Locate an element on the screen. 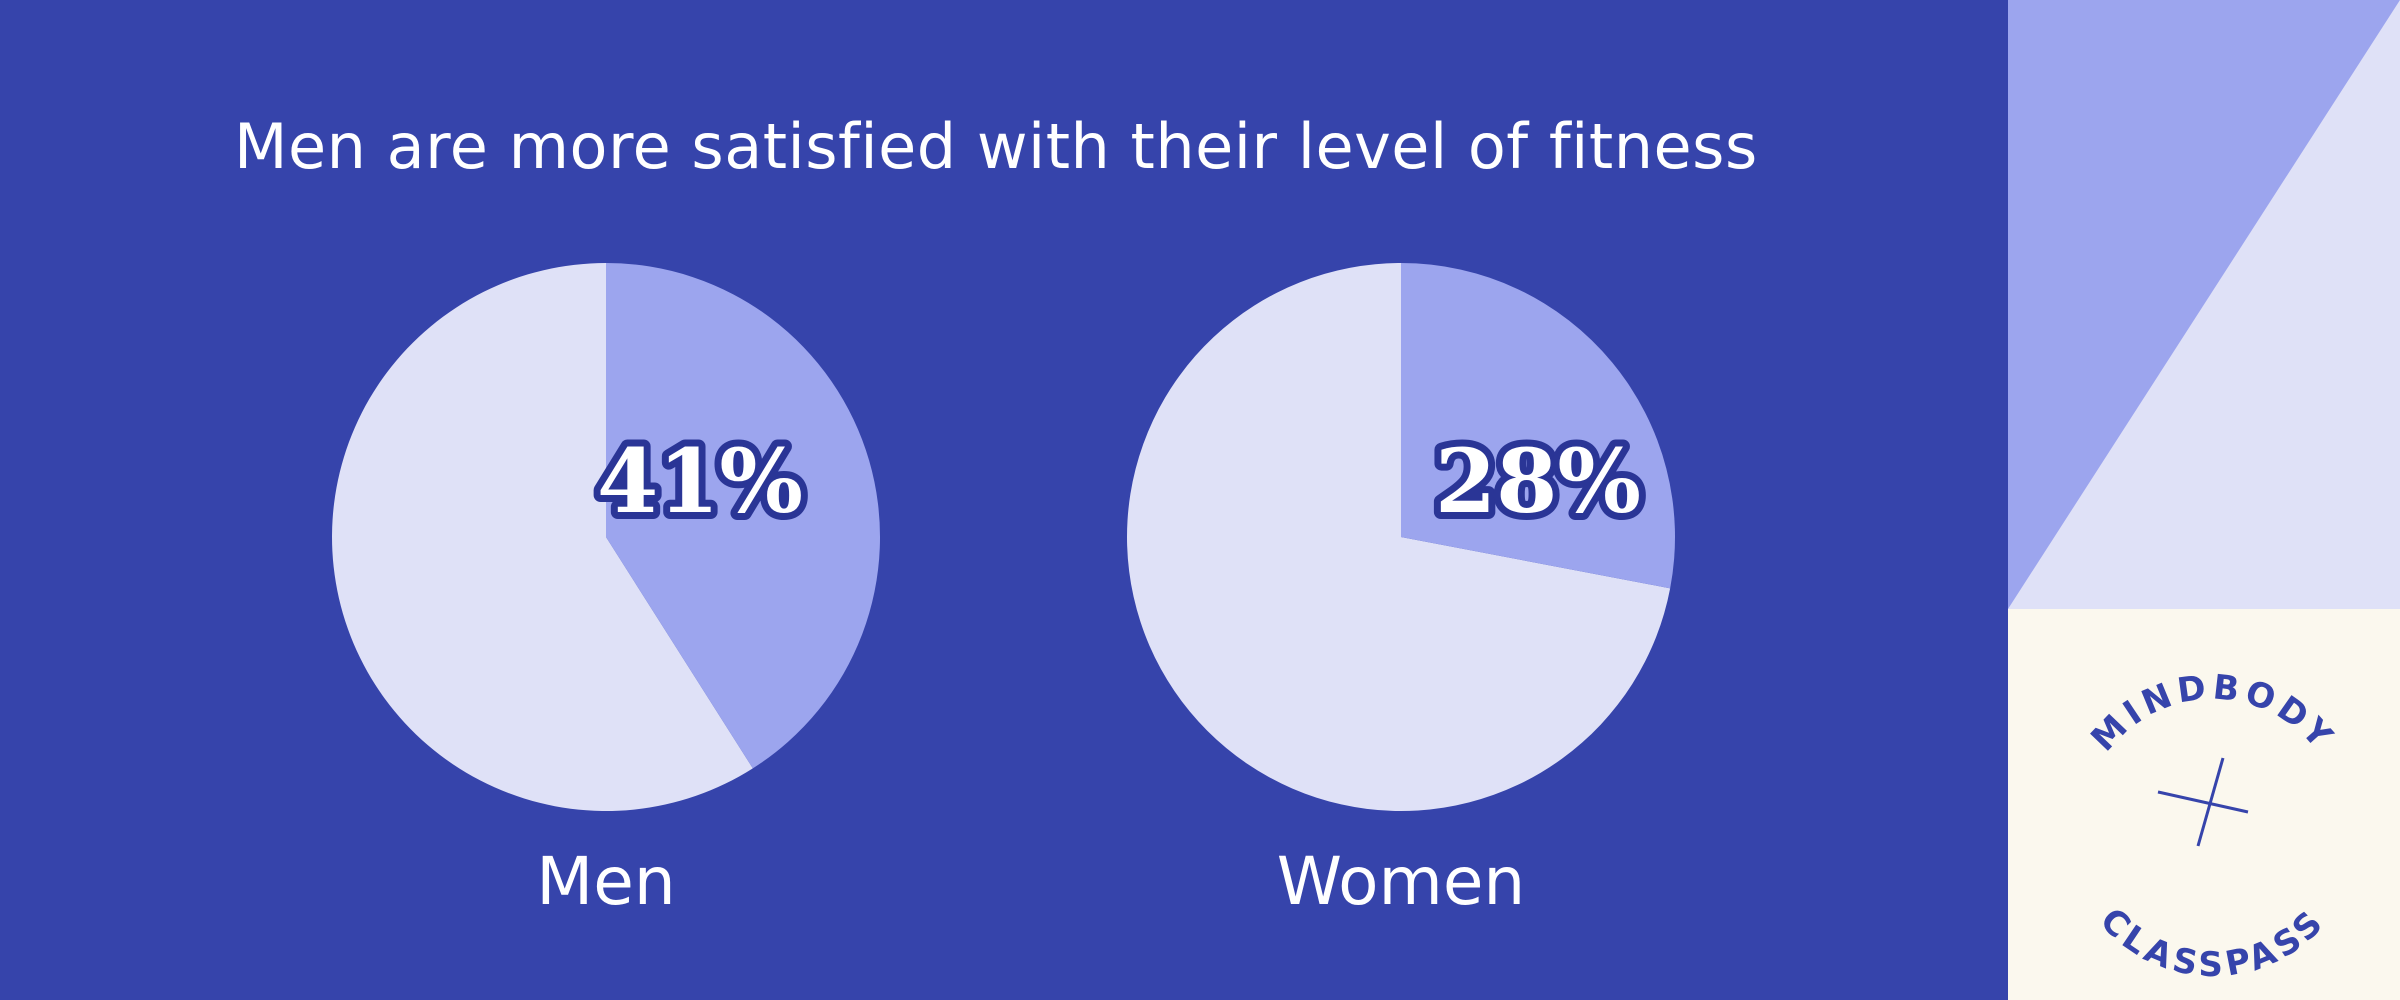 The image size is (2400, 1000). pie-slice-women-rest is located at coordinates (1399, 537).